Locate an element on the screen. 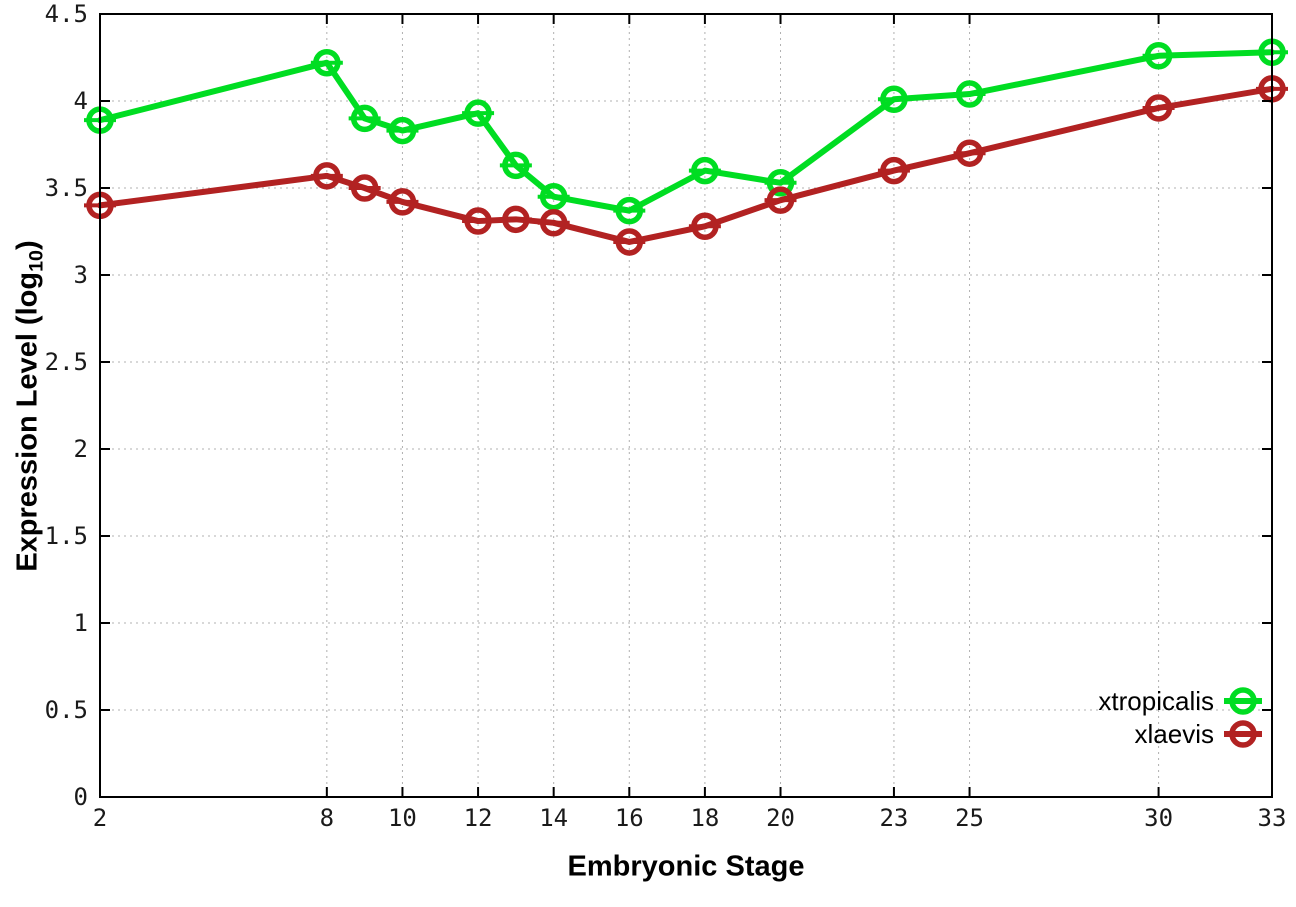 The image size is (1296, 907). x-tick-label: 16 is located at coordinates (629, 818).